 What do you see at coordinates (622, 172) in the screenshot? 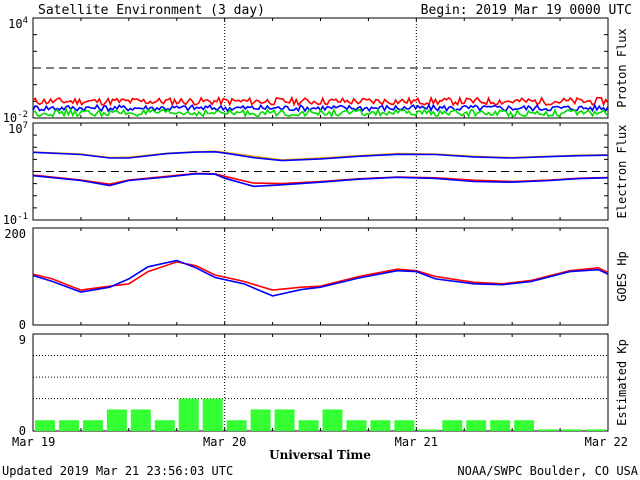
I see `electron-ylabel: Electron Flux` at bounding box center [622, 172].